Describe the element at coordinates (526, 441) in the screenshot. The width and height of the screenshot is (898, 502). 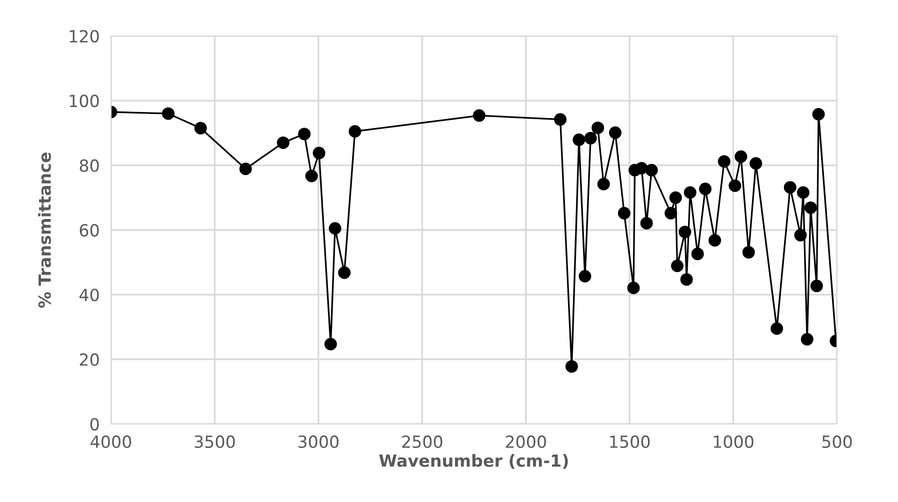
I see `x-tick-label: 2000` at that location.